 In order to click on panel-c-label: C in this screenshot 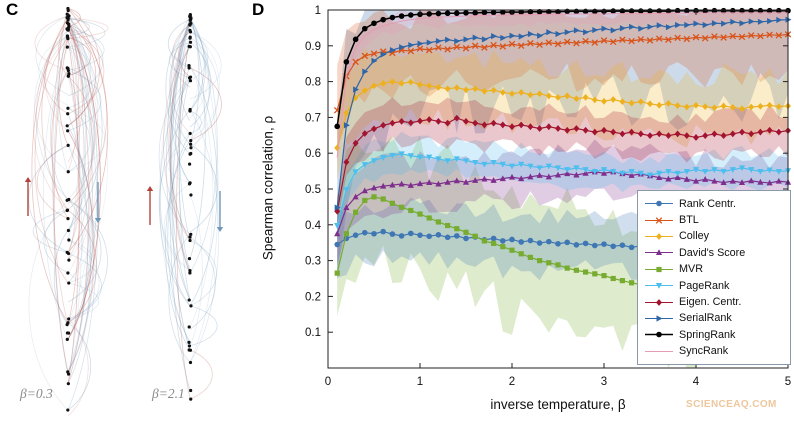, I will do `click(12, 9)`.